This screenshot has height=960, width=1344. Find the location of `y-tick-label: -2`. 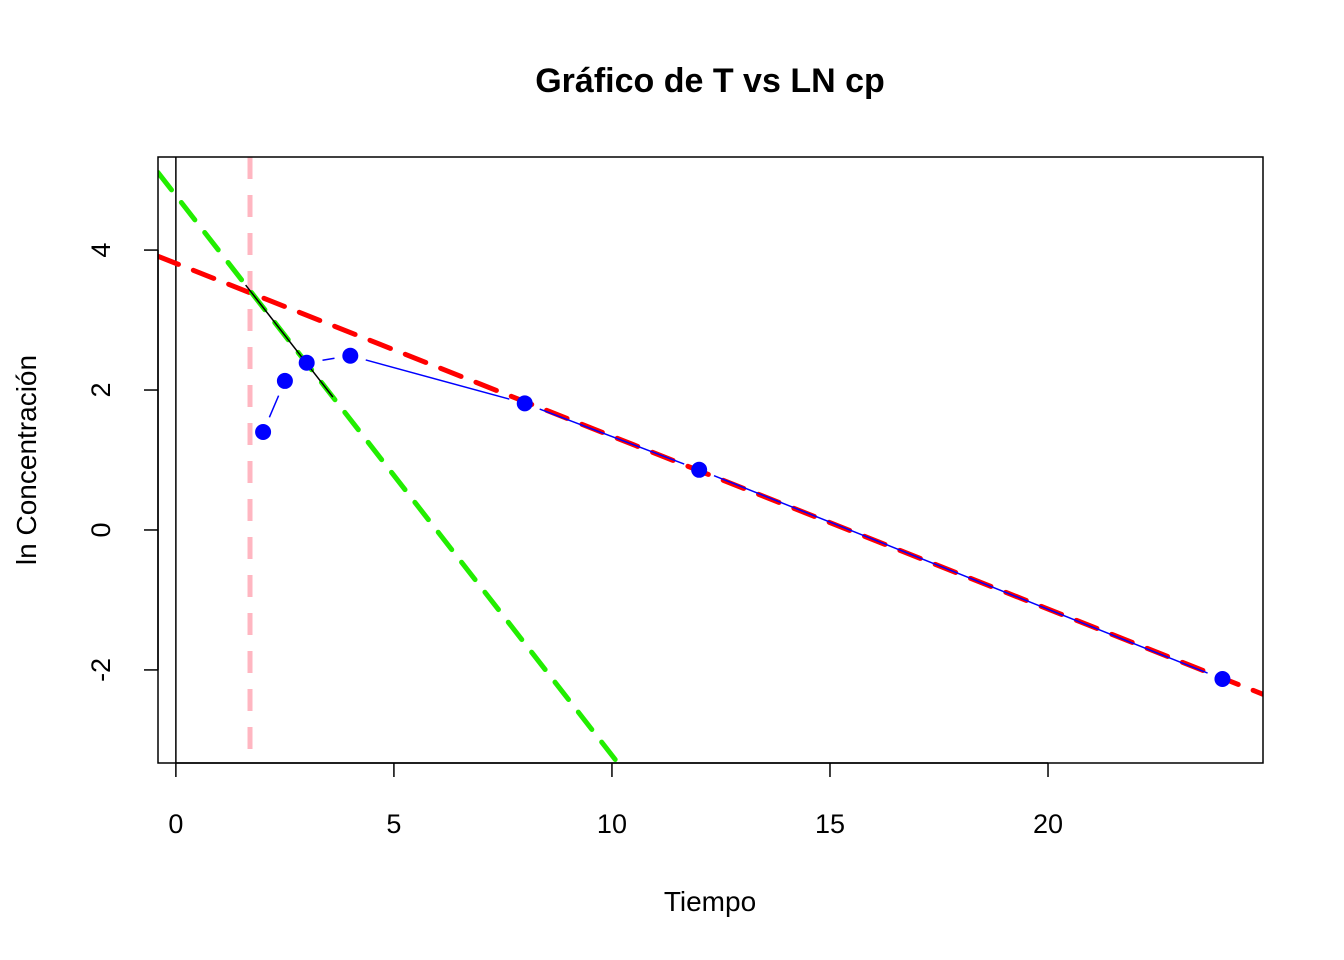

y-tick-label: -2 is located at coordinates (101, 670).